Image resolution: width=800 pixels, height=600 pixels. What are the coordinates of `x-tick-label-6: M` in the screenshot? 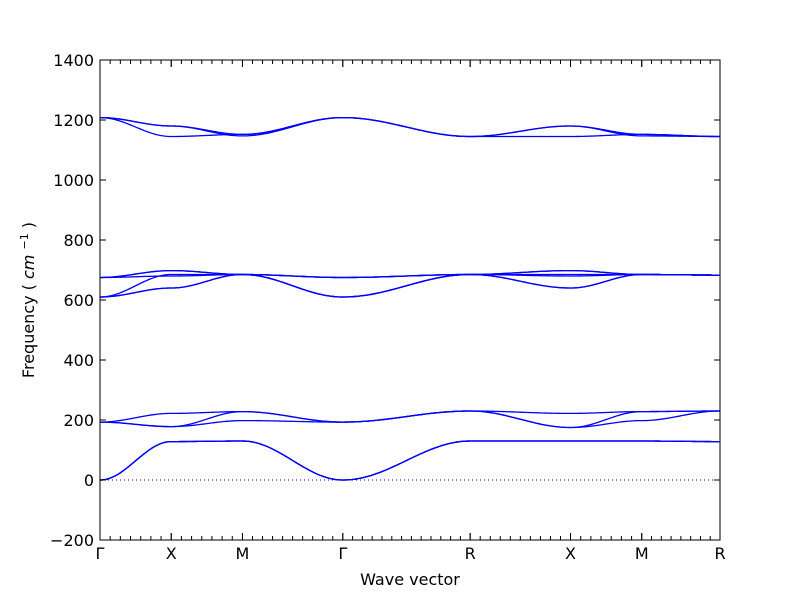 It's located at (642, 553).